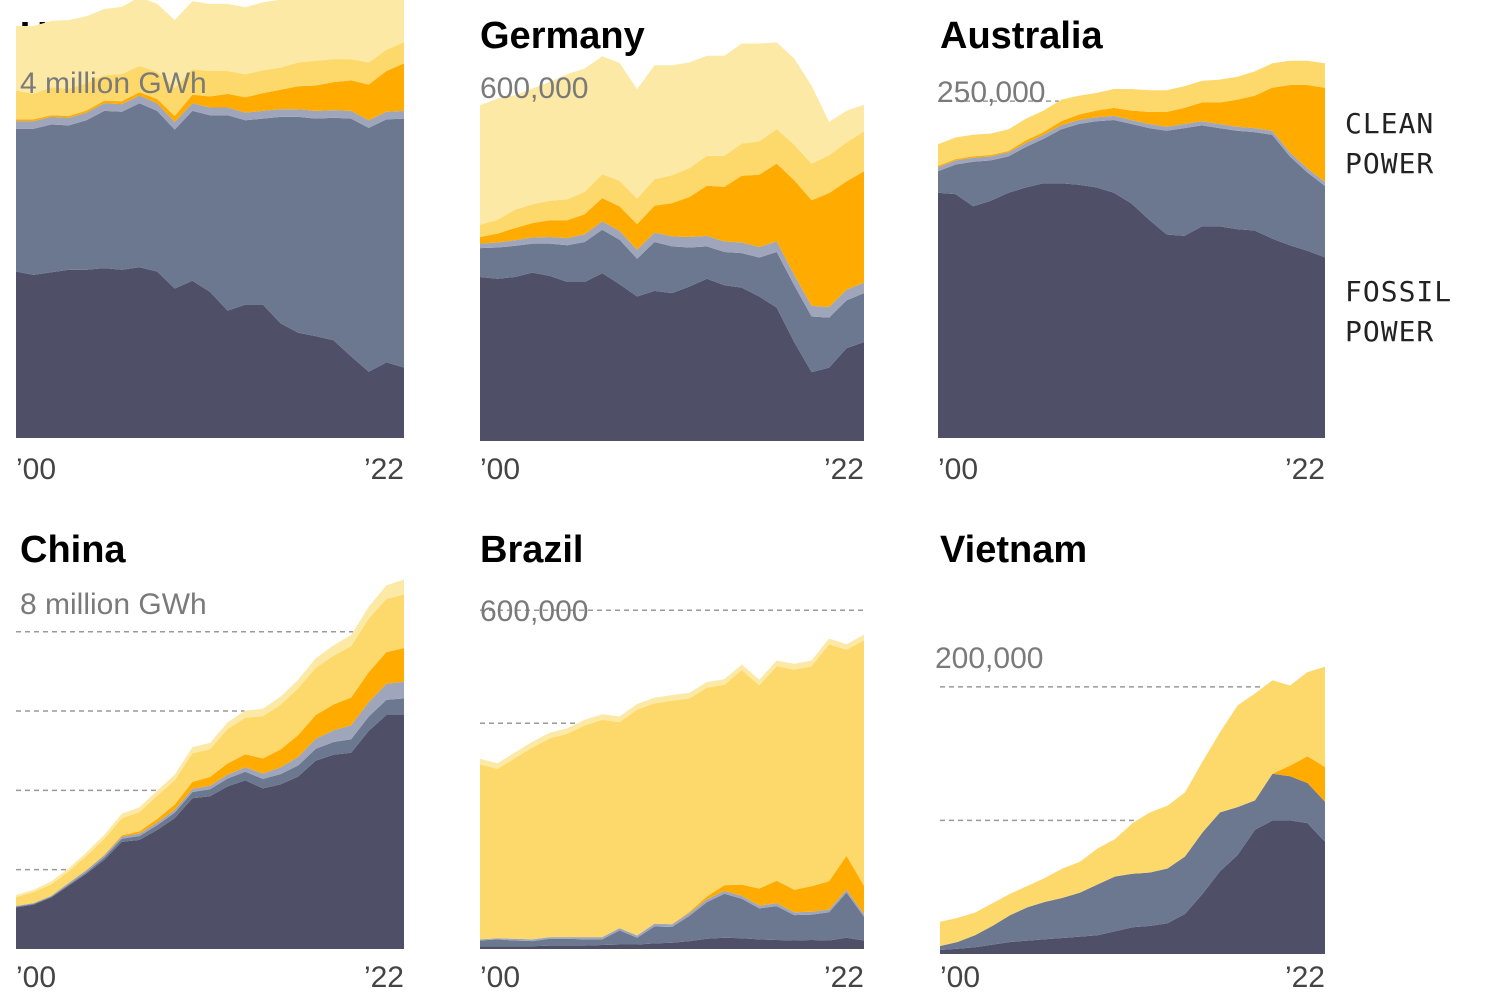  What do you see at coordinates (1398, 227) in the screenshot?
I see `legend-labels: CLEAN POWER FOSSIL POWER` at bounding box center [1398, 227].